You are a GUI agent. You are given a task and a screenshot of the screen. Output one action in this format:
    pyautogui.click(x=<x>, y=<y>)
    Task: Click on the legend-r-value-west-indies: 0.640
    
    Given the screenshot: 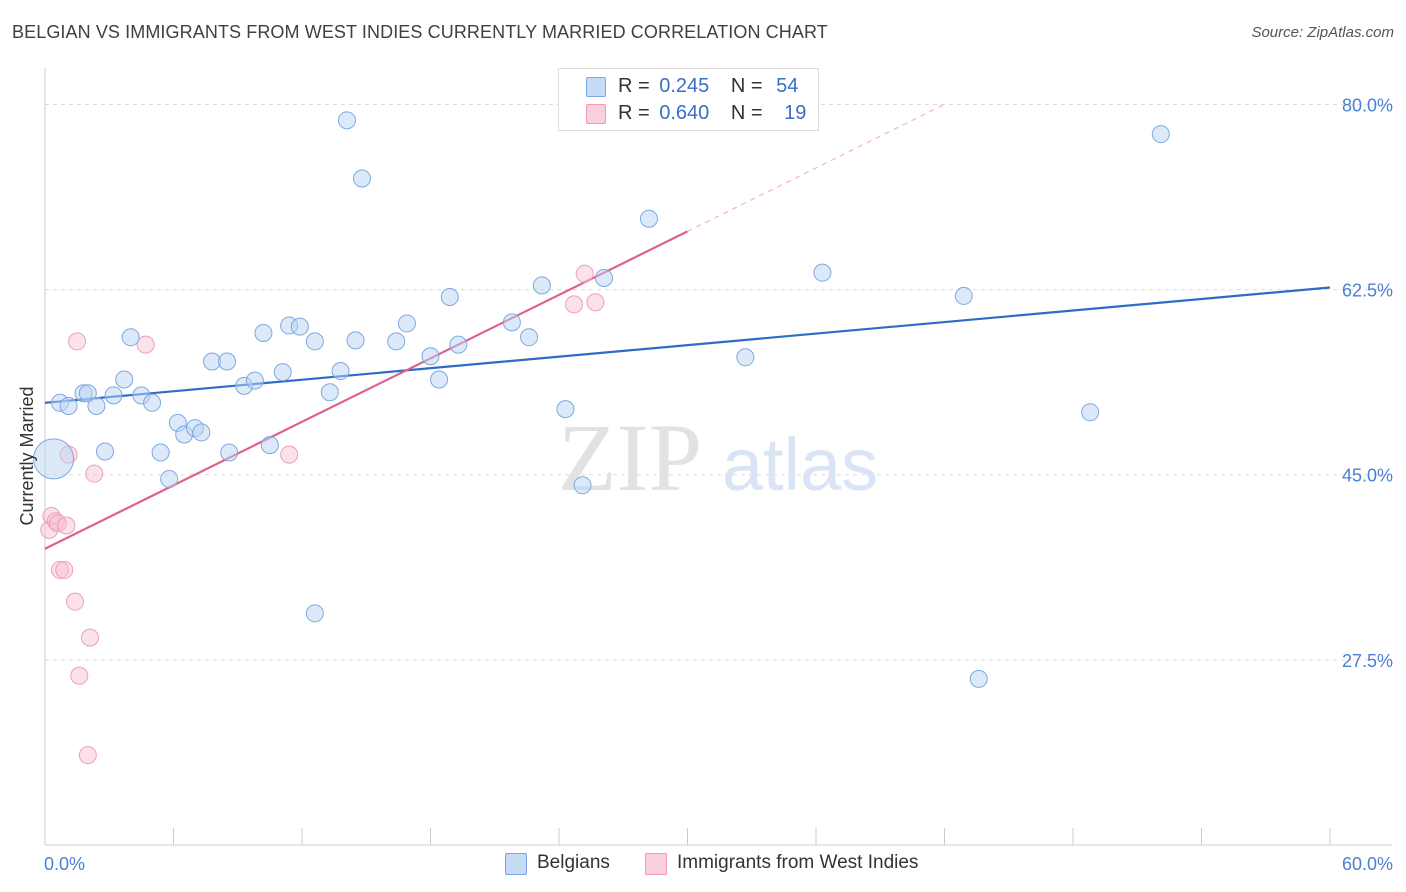 What is the action you would take?
    pyautogui.click(x=684, y=113)
    